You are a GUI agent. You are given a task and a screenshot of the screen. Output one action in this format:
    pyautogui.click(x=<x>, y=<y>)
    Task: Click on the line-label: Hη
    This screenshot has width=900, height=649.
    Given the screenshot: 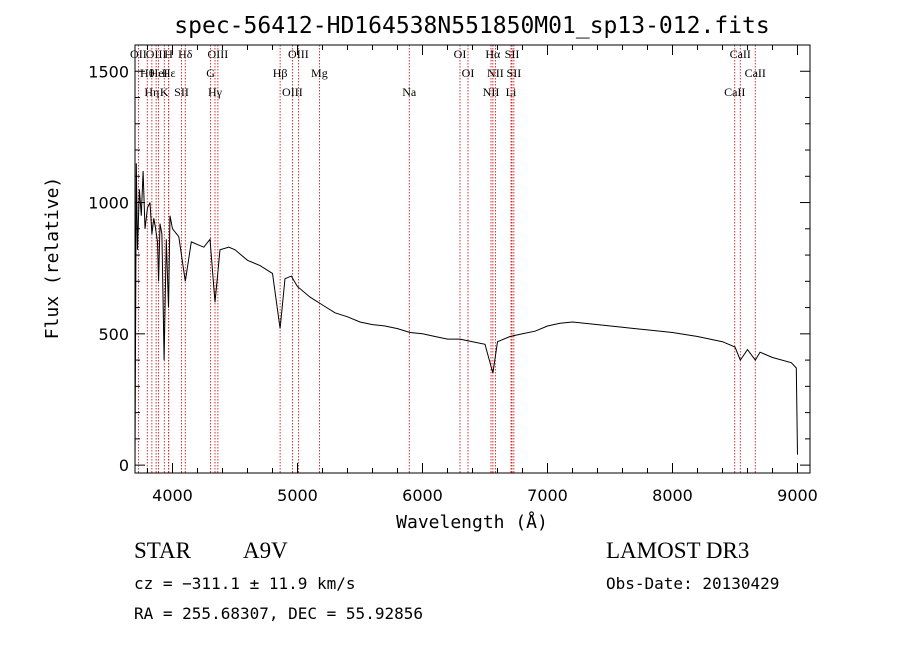 What is the action you would take?
    pyautogui.click(x=151, y=92)
    